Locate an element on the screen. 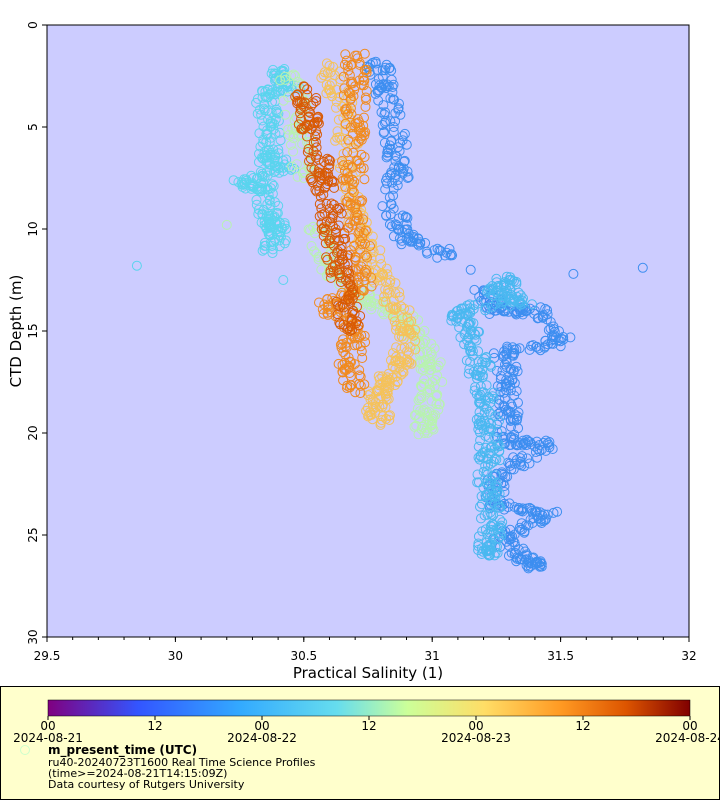  colorbar-date-label: 2024-08-23 is located at coordinates (476, 738).